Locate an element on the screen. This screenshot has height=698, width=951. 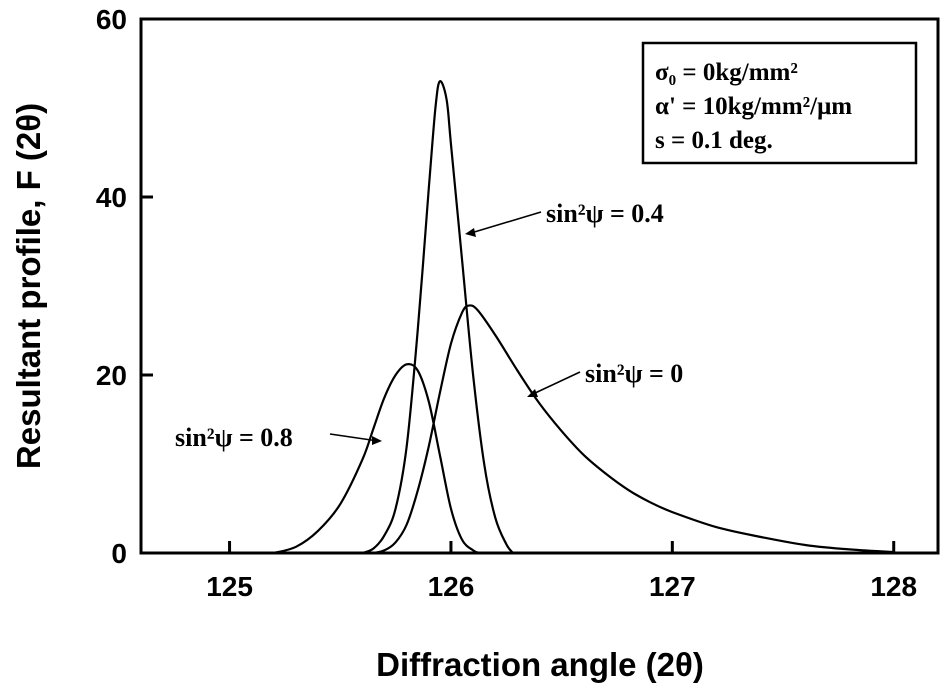
y-tick-labels: 0 20 40 60 is located at coordinates (111, 286).